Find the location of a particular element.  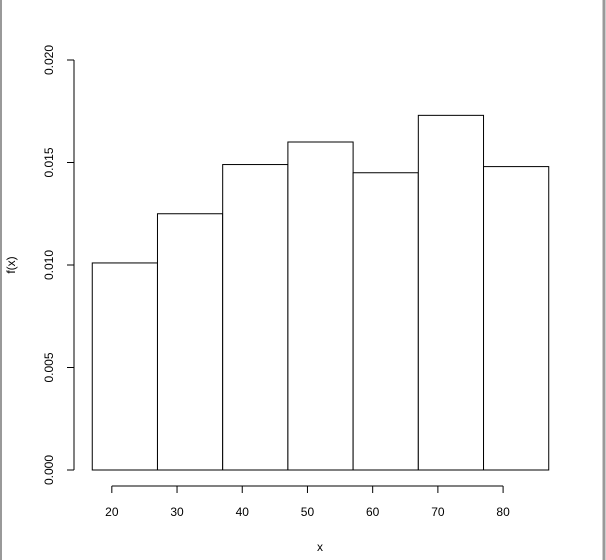

x-axis-label: x is located at coordinates (320, 547).